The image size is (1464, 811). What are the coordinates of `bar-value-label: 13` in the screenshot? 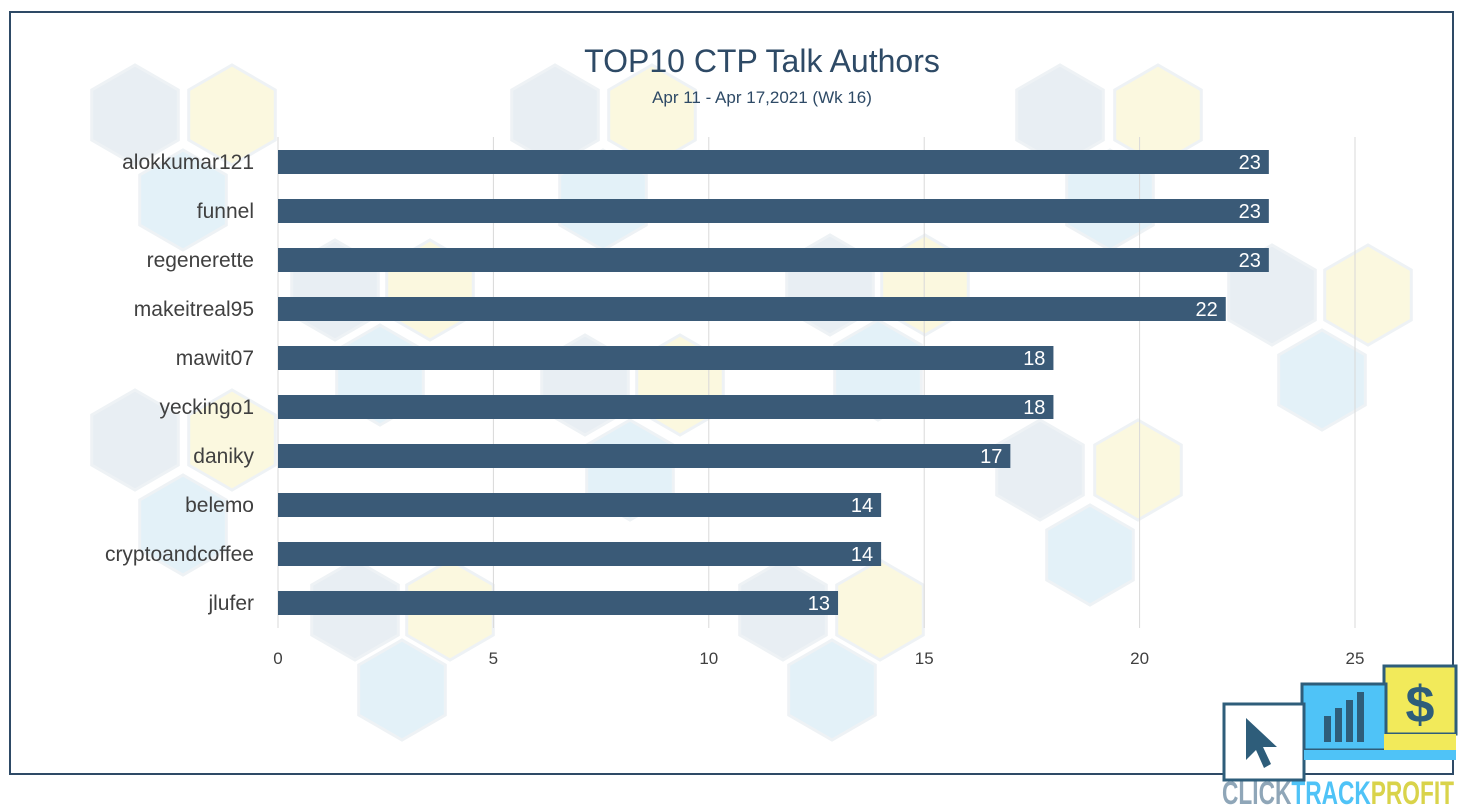 It's located at (819, 604).